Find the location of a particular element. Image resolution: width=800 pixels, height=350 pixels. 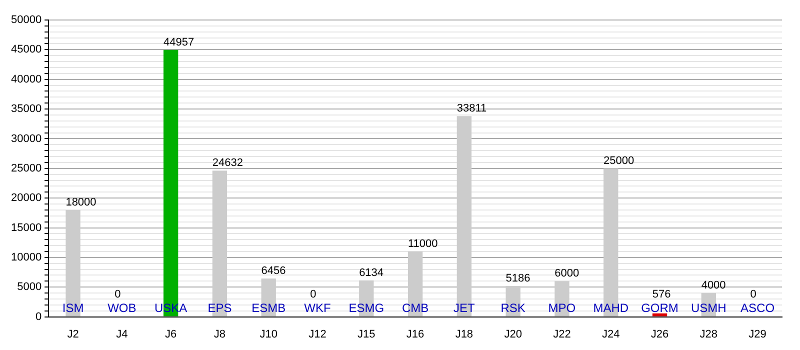

y-tick-label: 30000 is located at coordinates (26, 138).